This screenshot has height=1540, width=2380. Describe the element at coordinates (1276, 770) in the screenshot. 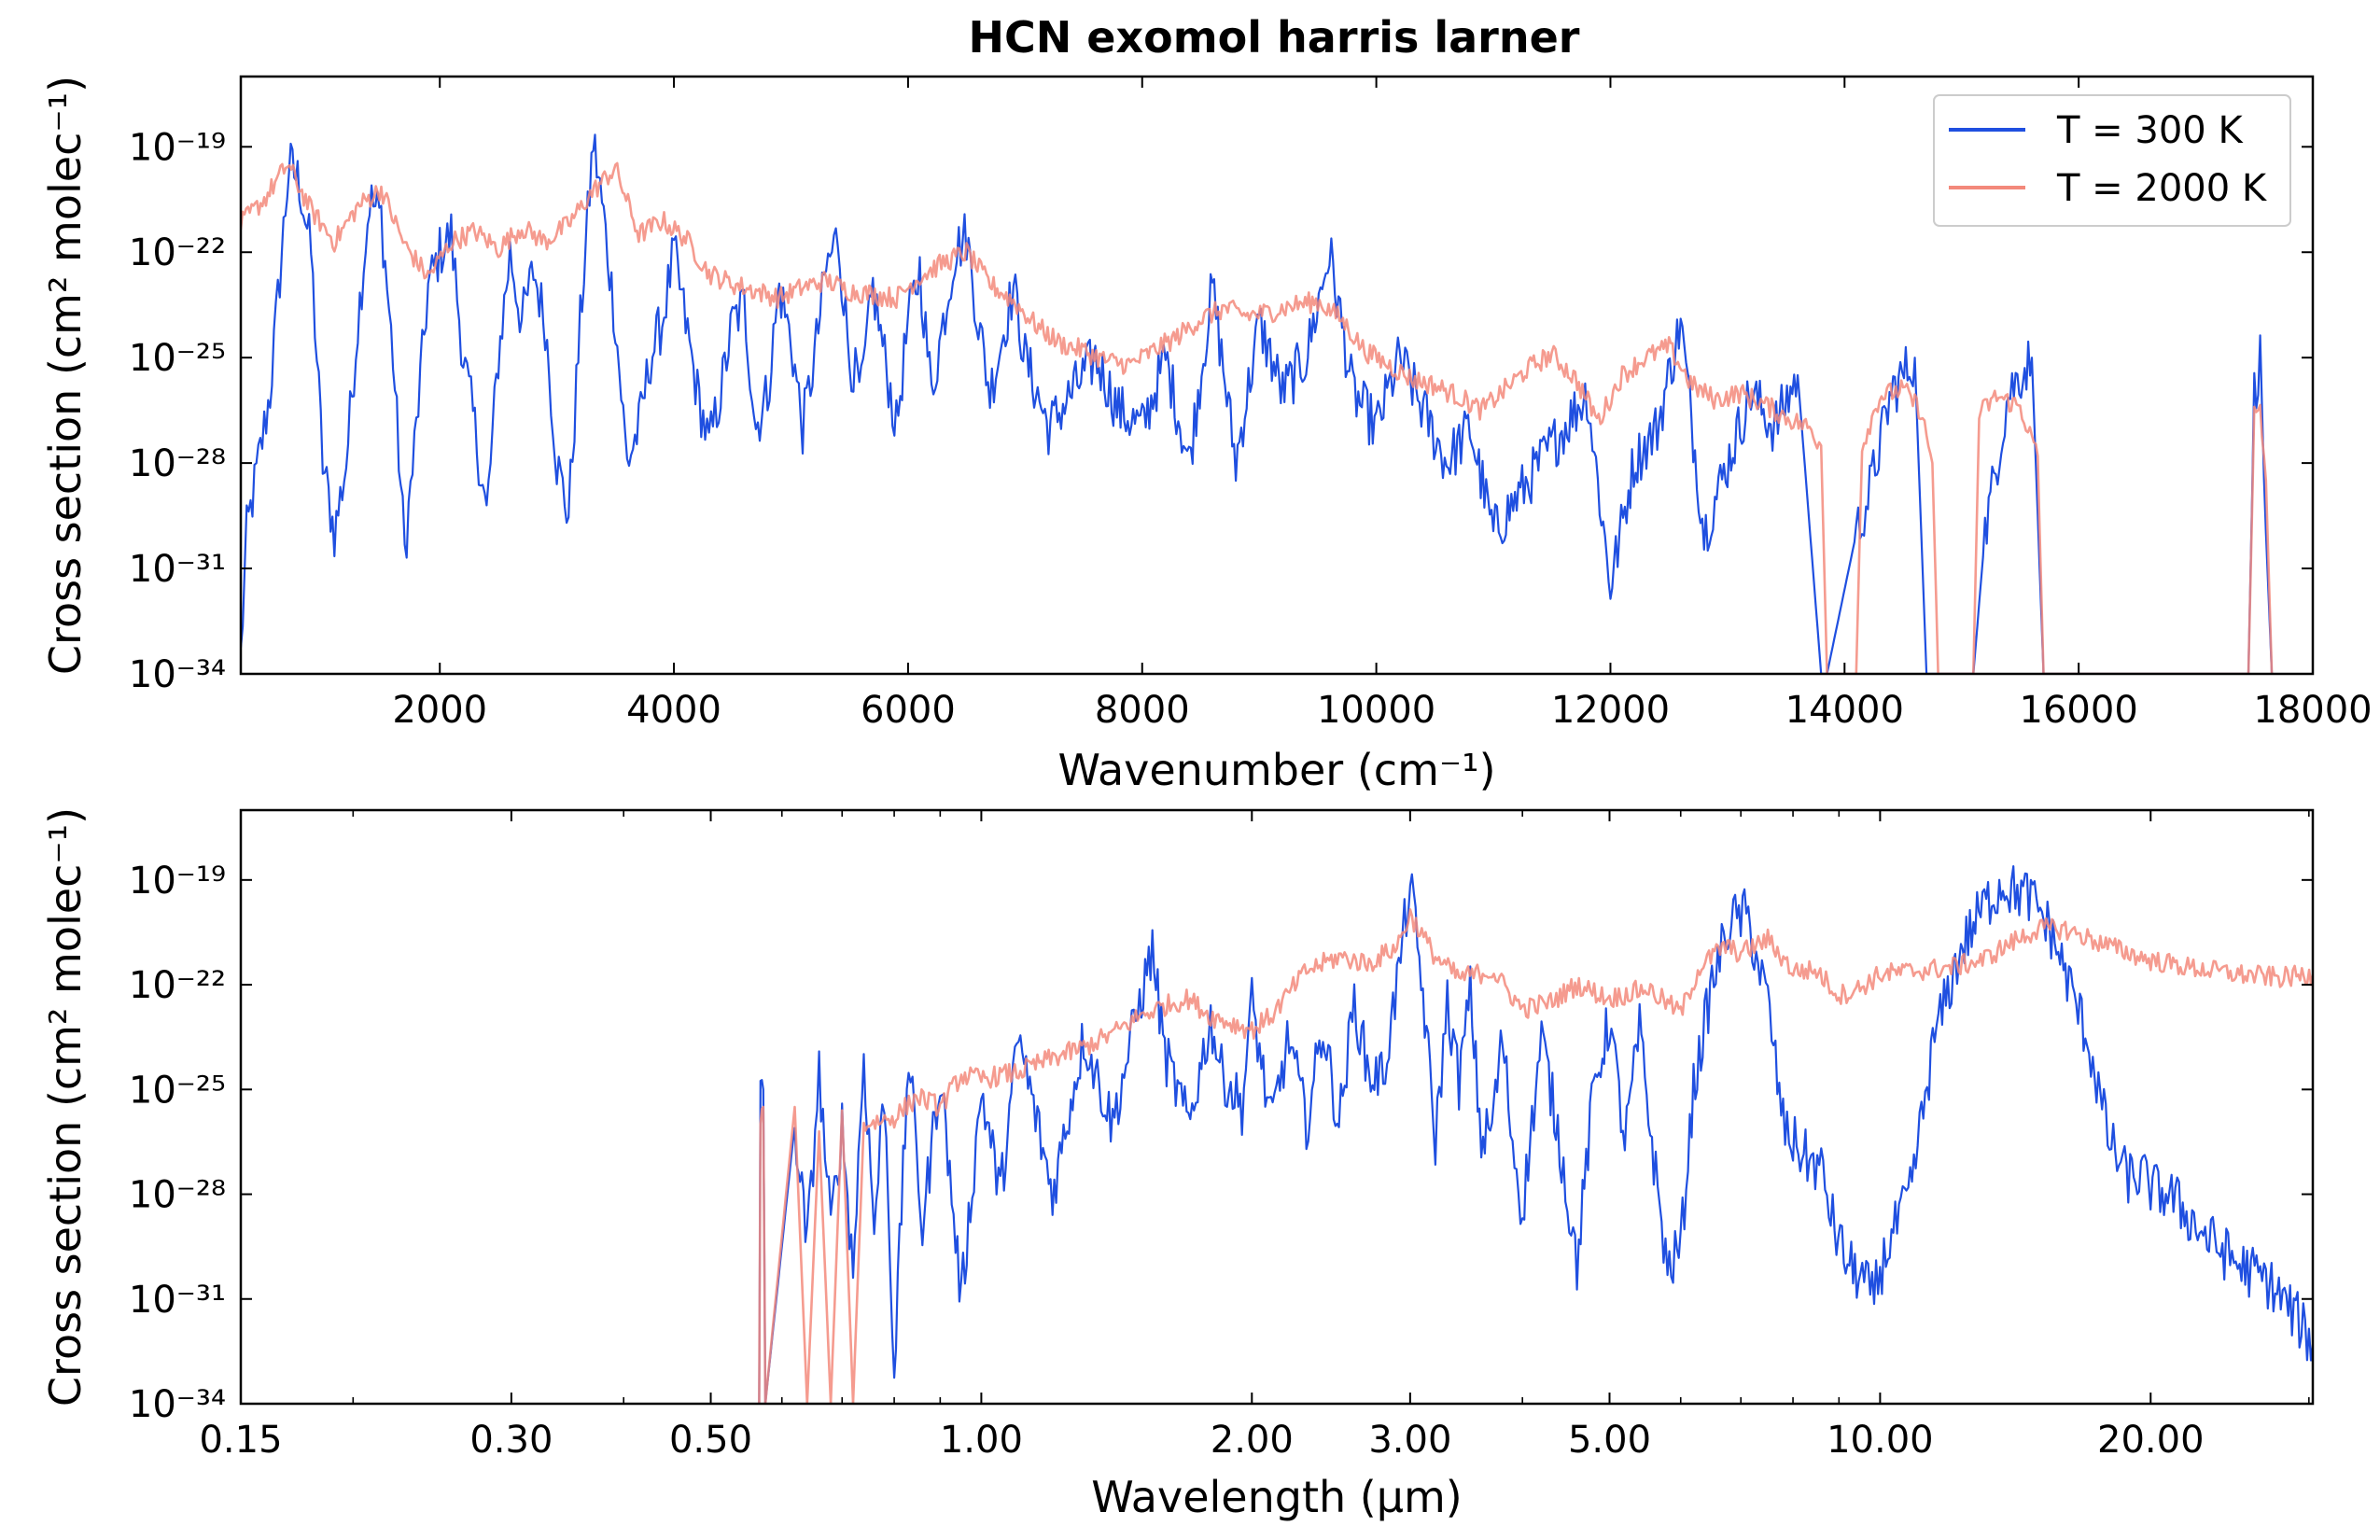

I see `top-x-axis-label: Wavenumber (cm⁻¹)` at that location.